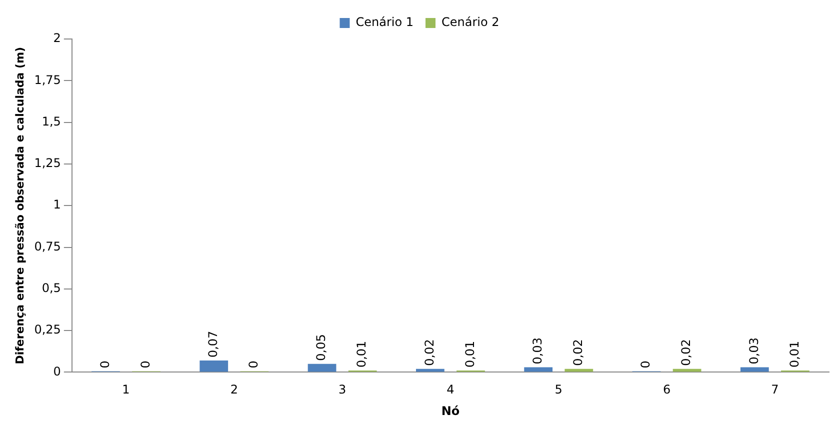 This screenshot has width=839, height=428. What do you see at coordinates (51, 121) in the screenshot?
I see `y-tick-label: 1,5` at bounding box center [51, 121].